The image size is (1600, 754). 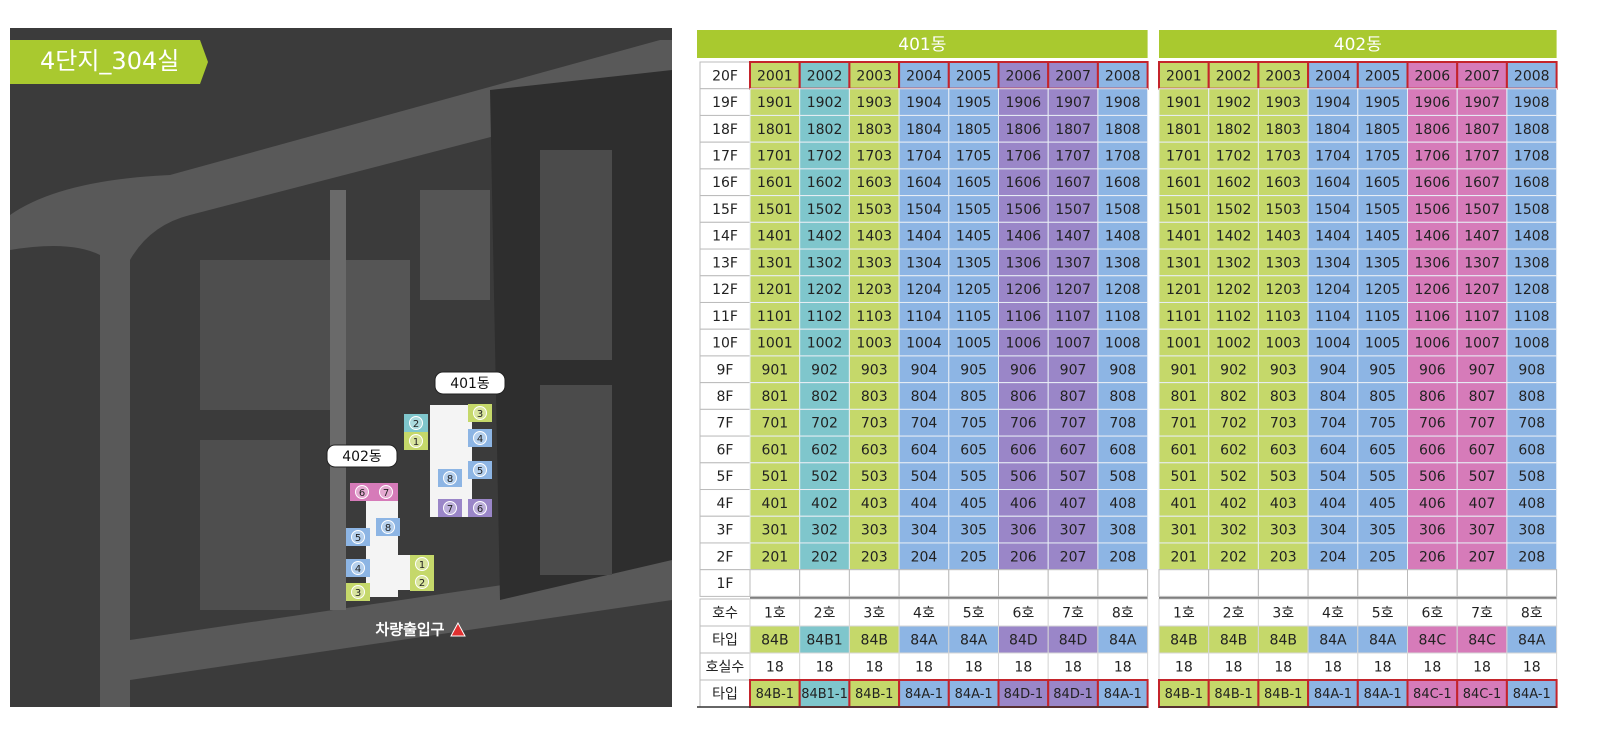 I want to click on footer-value: 84A, so click(x=1123, y=641).